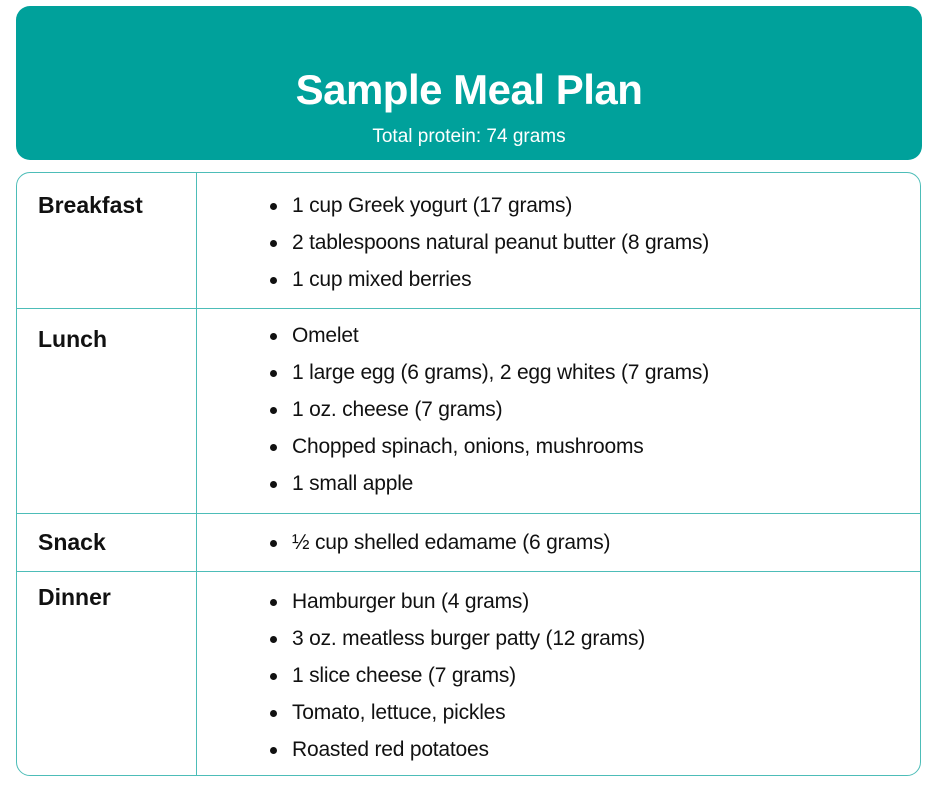 The image size is (940, 788). What do you see at coordinates (196, 474) in the screenshot?
I see `column-divider` at bounding box center [196, 474].